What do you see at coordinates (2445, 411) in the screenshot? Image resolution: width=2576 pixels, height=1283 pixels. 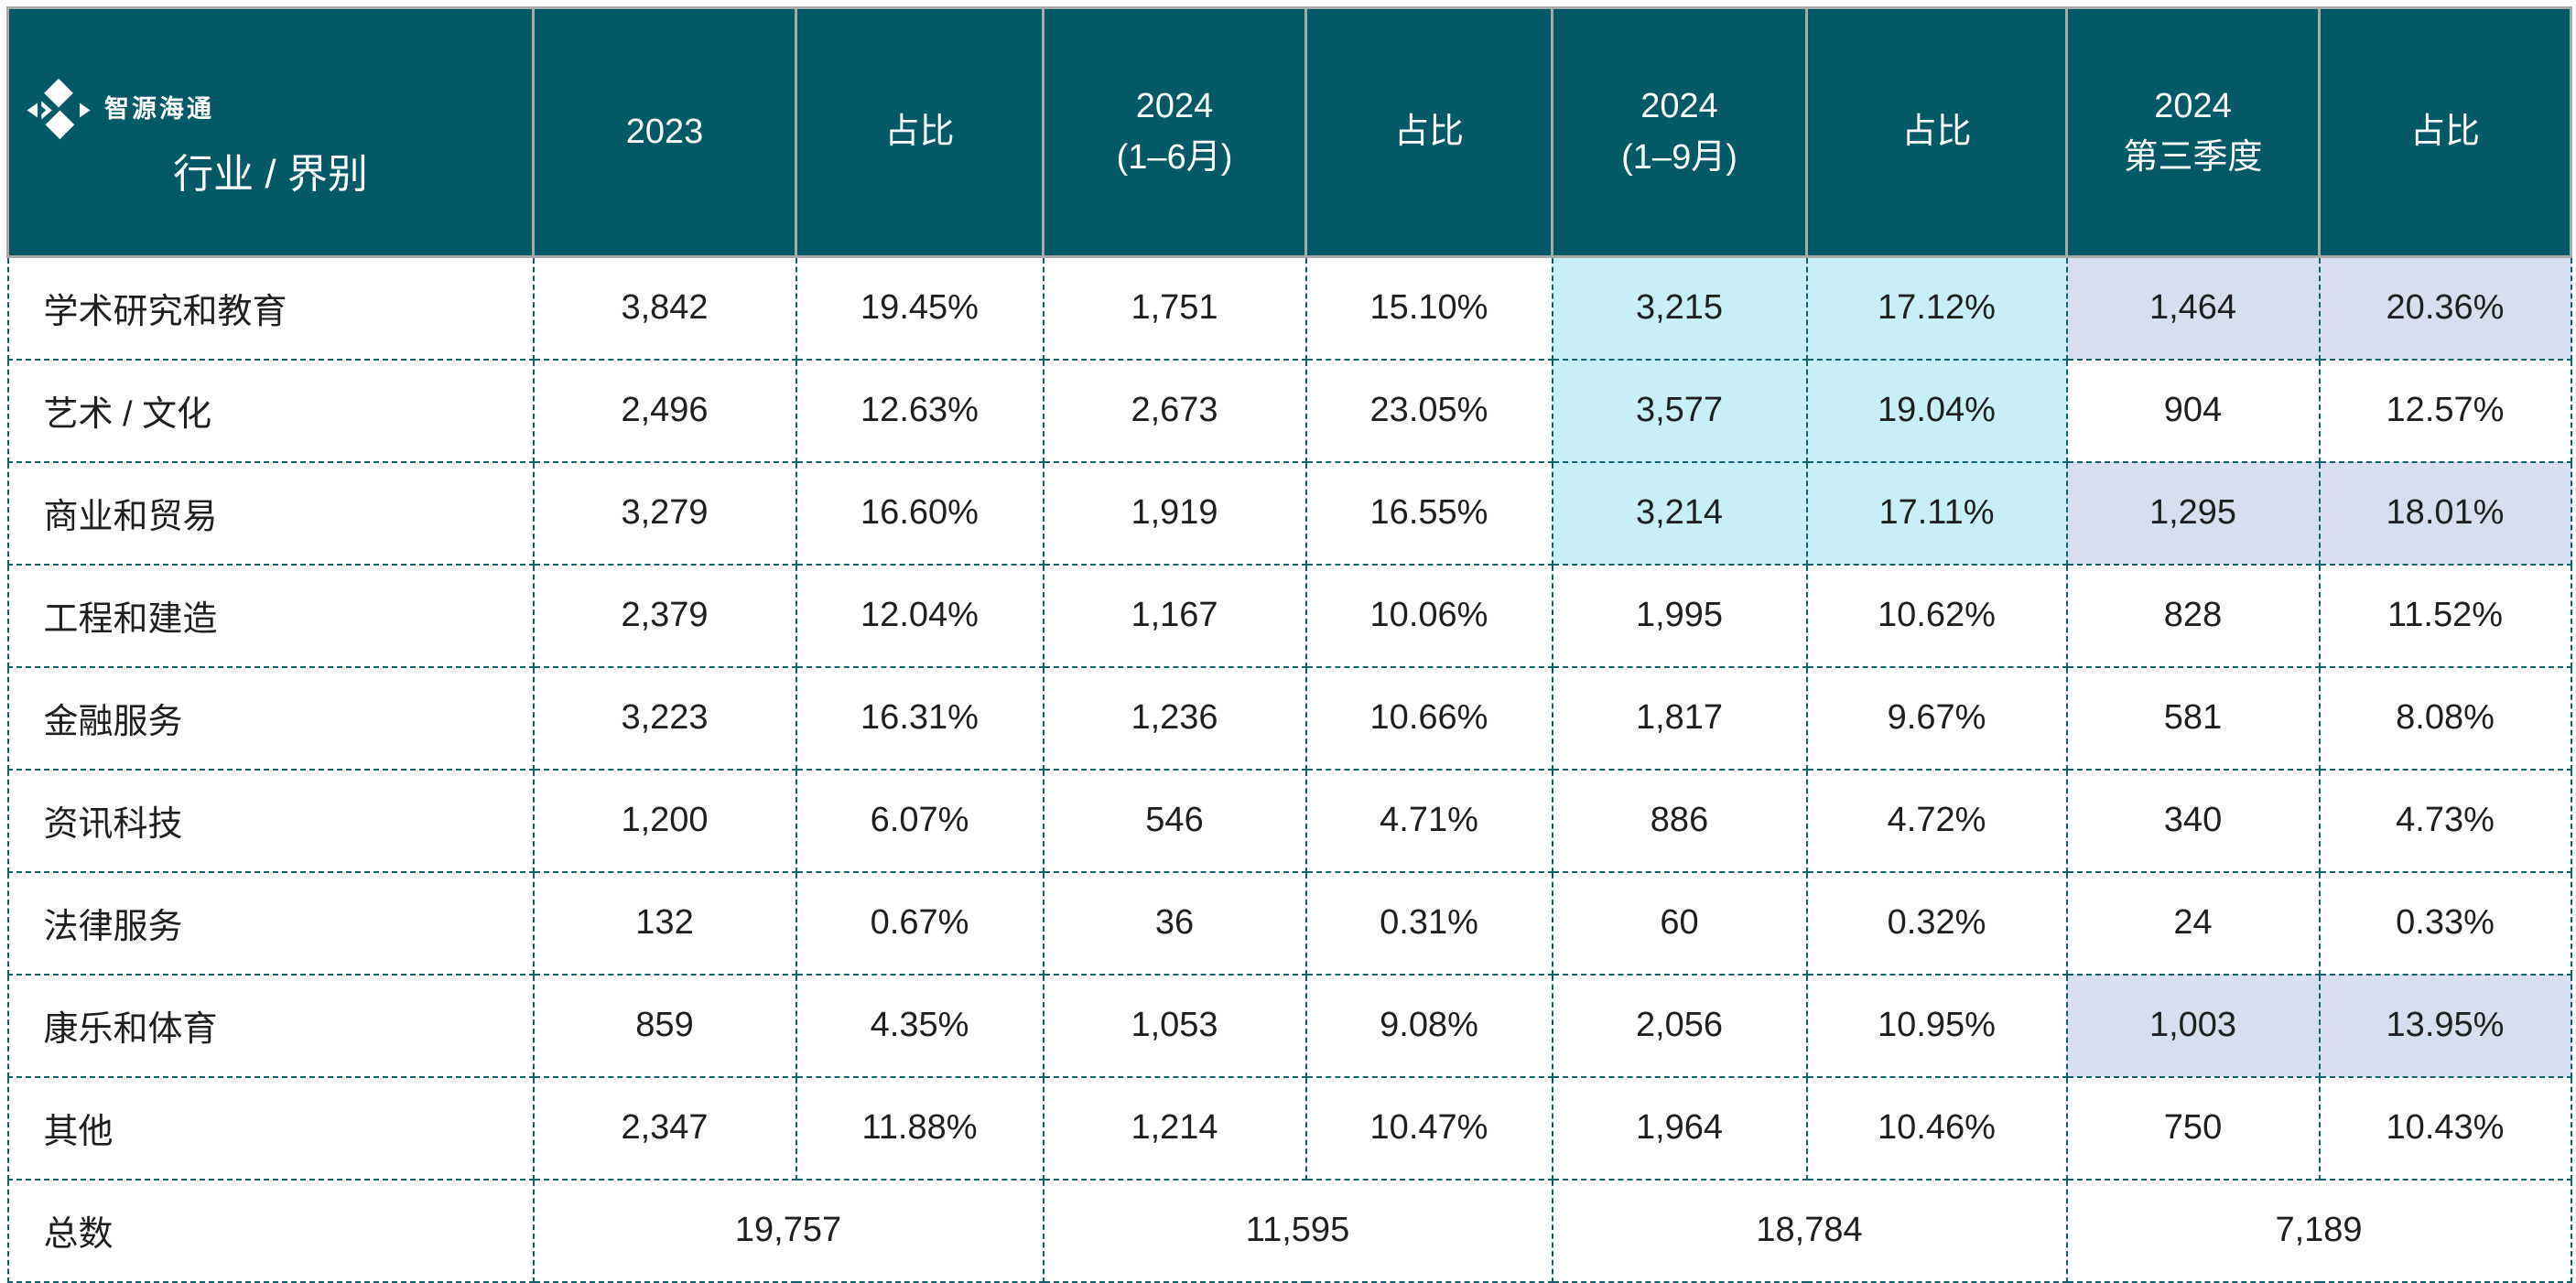 I see `table-cell: 12.57%` at bounding box center [2445, 411].